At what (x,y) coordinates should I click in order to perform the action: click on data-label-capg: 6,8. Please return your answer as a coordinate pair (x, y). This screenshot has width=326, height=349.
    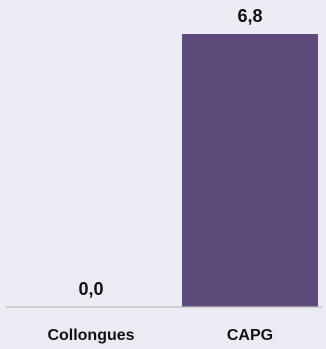
    Looking at the image, I should click on (249, 16).